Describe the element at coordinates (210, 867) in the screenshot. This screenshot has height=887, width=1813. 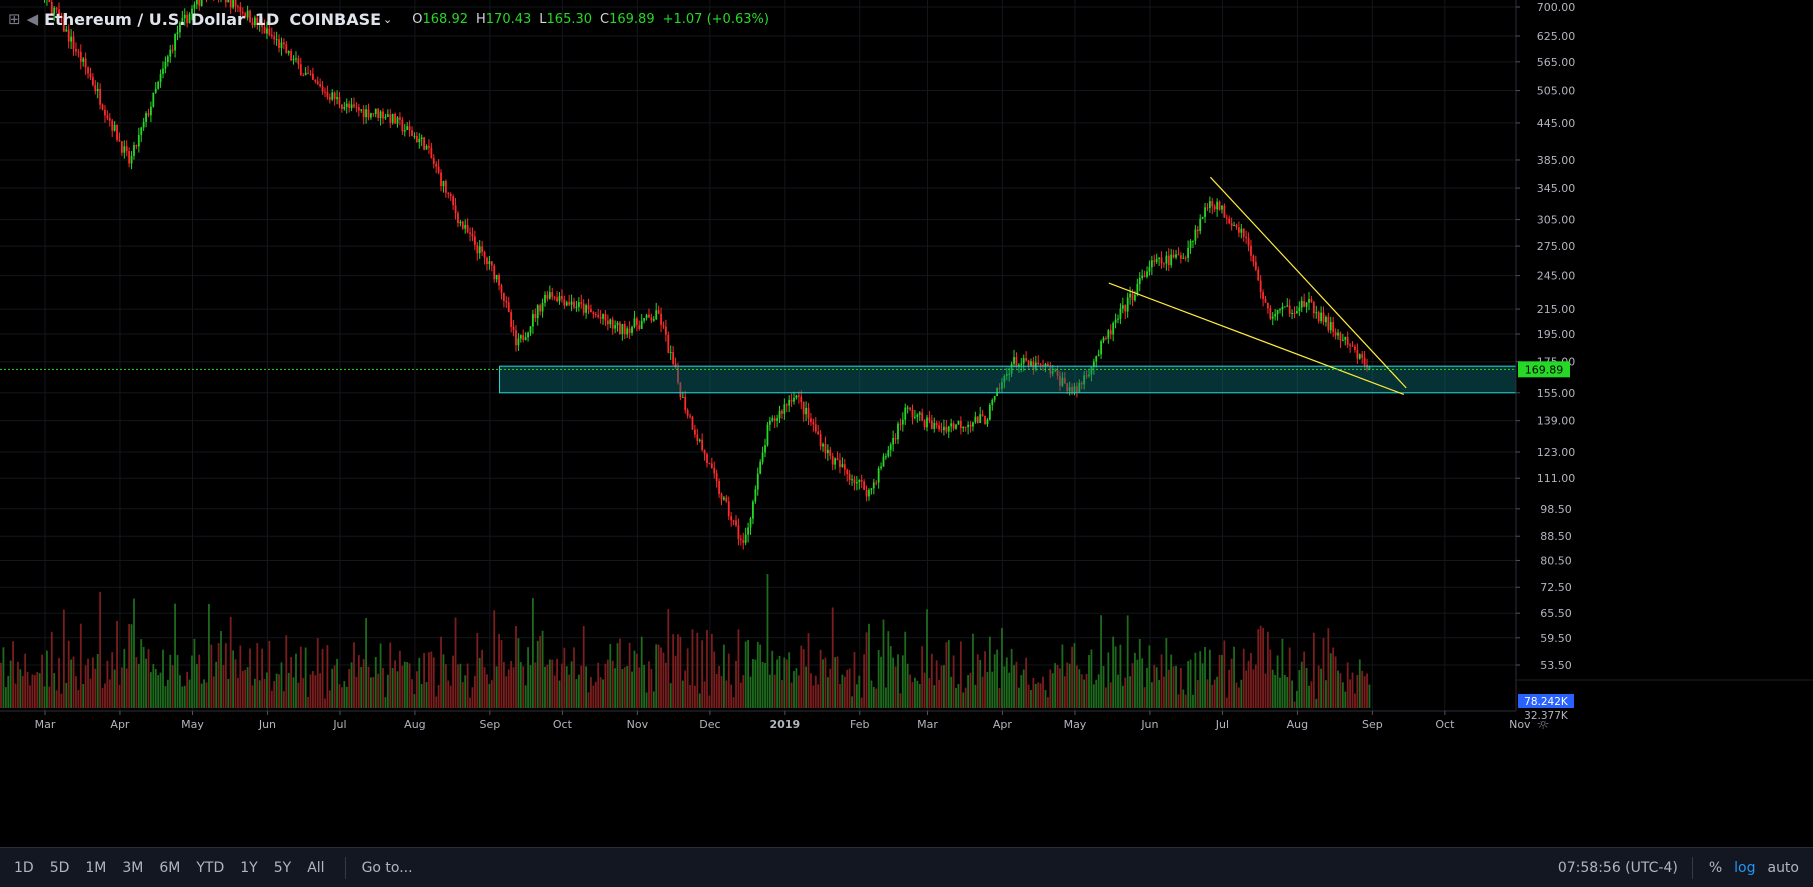
I see `range-ytd-button: YTD` at that location.